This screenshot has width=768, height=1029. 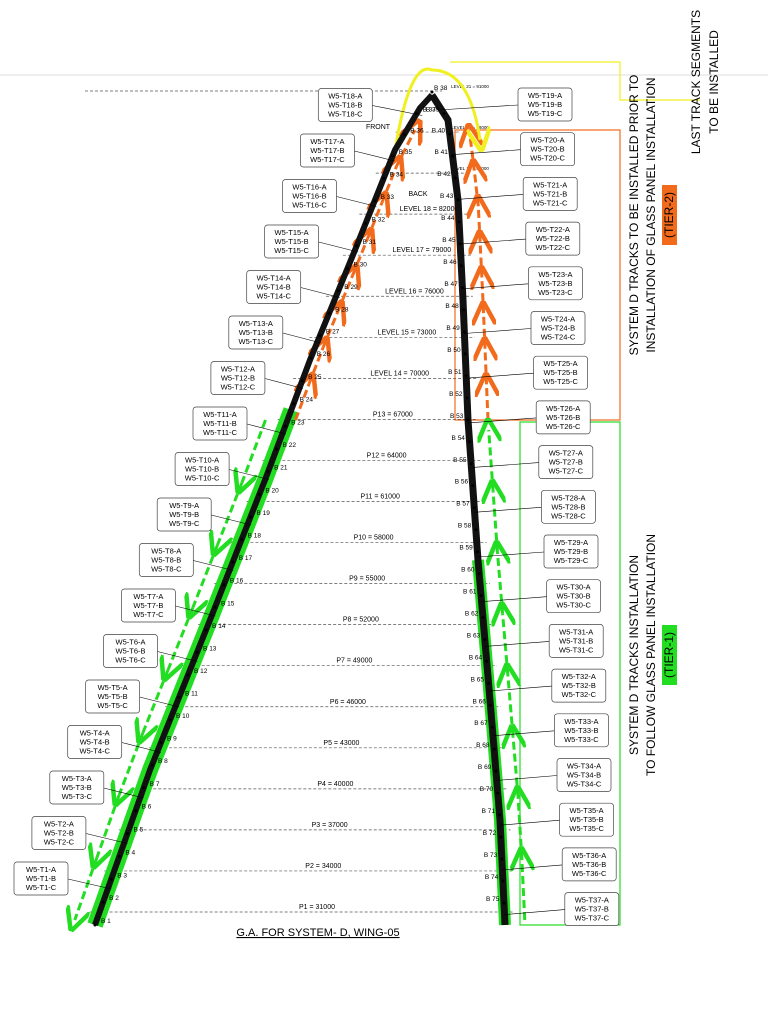 What do you see at coordinates (407, 332) in the screenshot?
I see `level-label: LEVEL 15 = 73000` at bounding box center [407, 332].